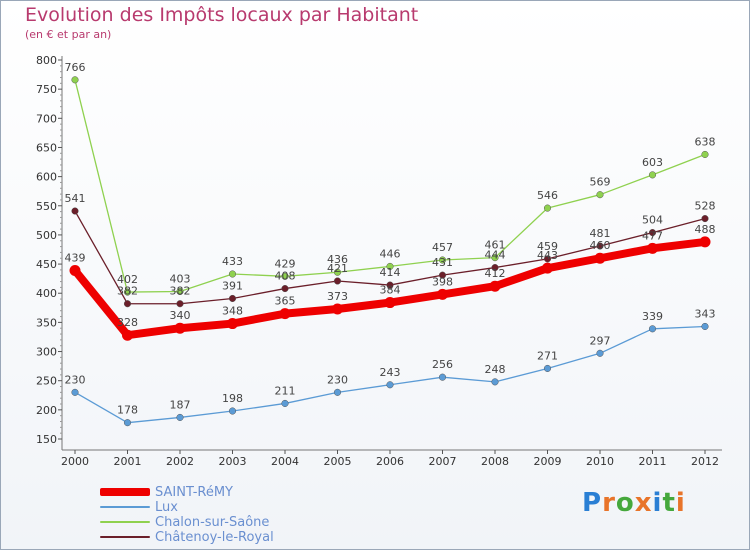 The width and height of the screenshot is (750, 550). What do you see at coordinates (705, 141) in the screenshot?
I see `data-label: 638` at bounding box center [705, 141].